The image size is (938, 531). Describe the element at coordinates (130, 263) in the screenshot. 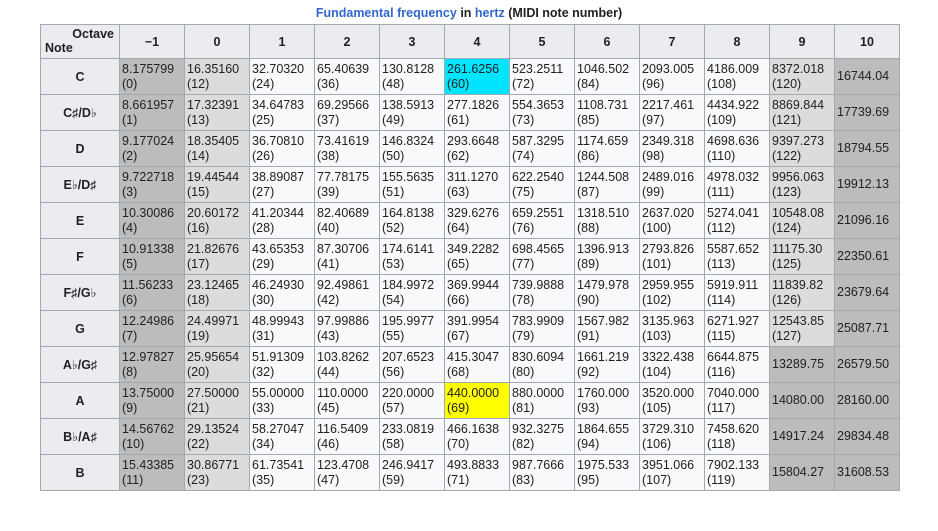

I see `midi-number: (5)` at that location.